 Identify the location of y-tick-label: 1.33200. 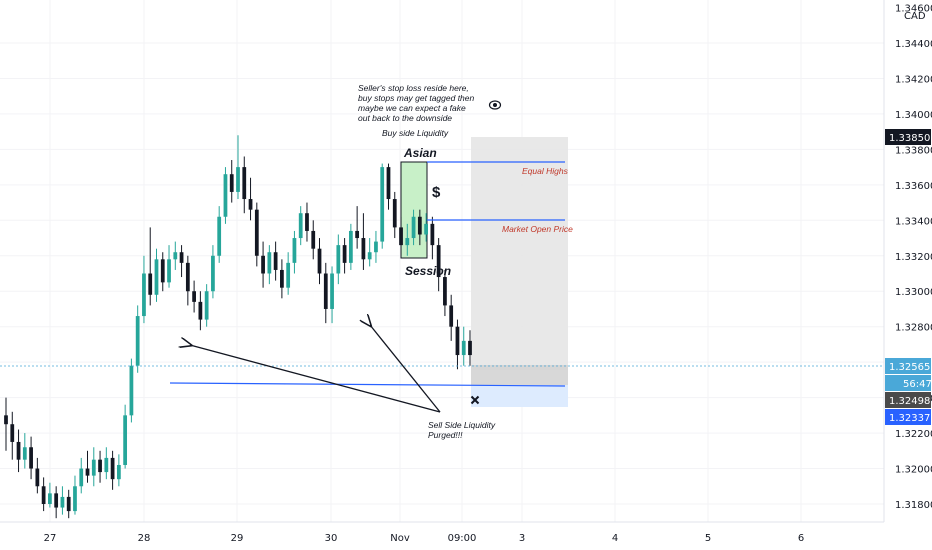
(913, 257).